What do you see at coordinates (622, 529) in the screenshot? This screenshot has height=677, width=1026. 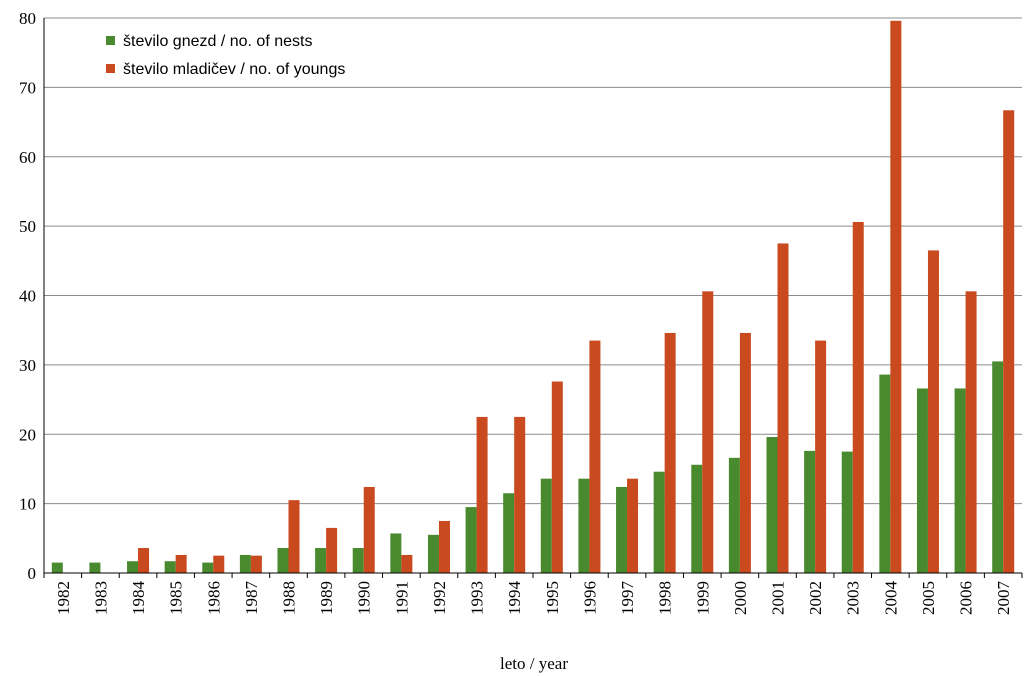 I see `bar-nests-1997` at bounding box center [622, 529].